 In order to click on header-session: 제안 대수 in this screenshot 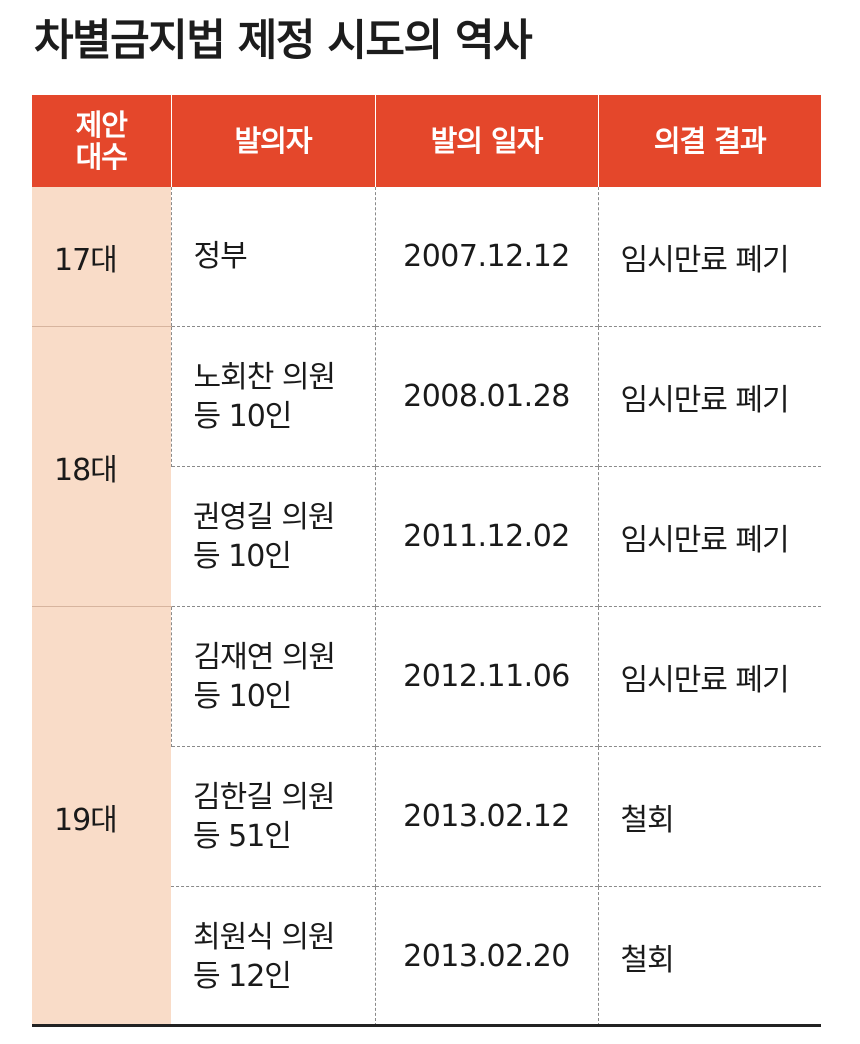, I will do `click(101, 141)`.